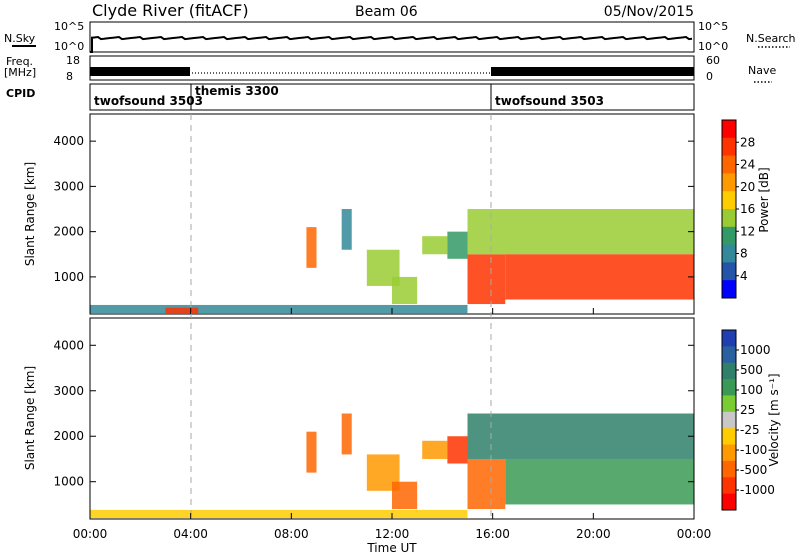 The height and width of the screenshot is (558, 800). What do you see at coordinates (744, 254) in the screenshot?
I see `colorbar-tick-label: 8` at bounding box center [744, 254].